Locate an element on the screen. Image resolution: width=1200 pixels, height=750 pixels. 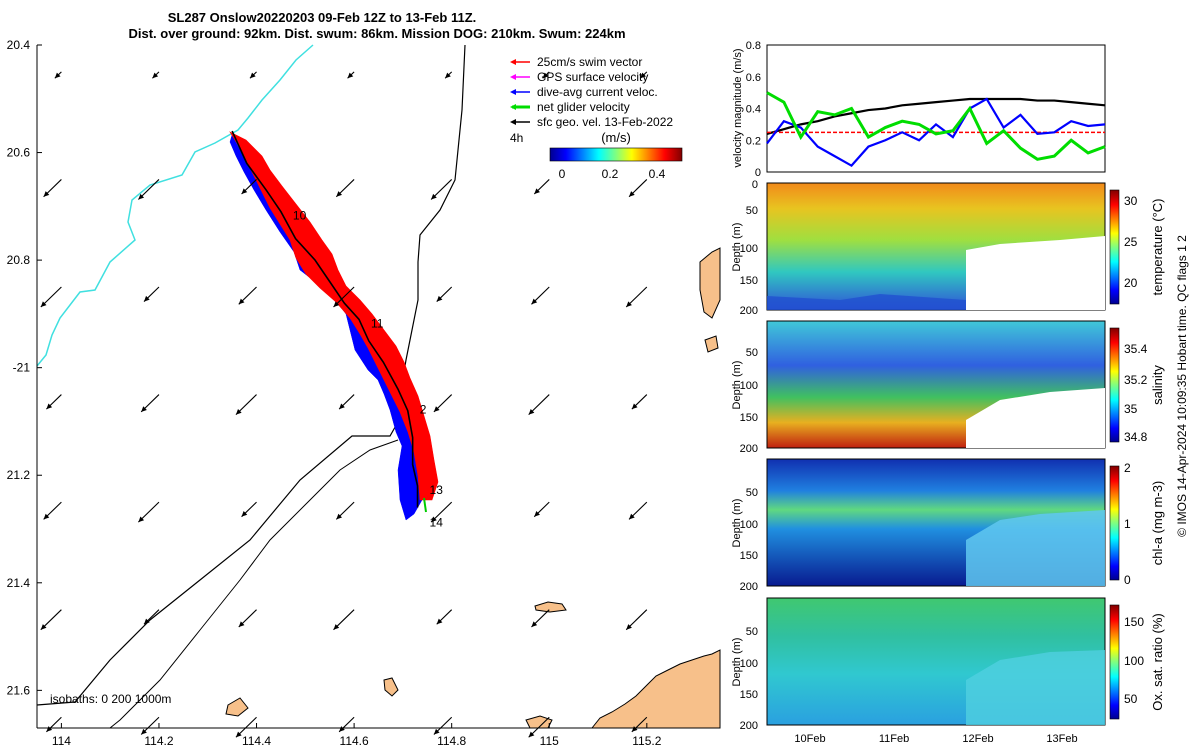
legend-item: GPS surface velocity is located at coordinates (579, 77).